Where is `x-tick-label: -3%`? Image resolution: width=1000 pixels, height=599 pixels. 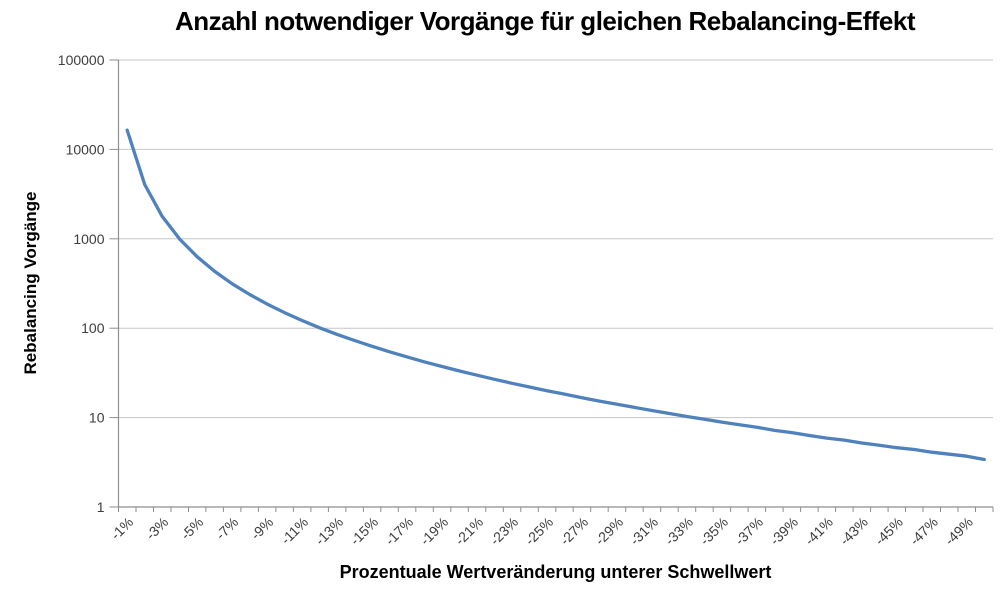
x-tick-label: -3% is located at coordinates (156, 528).